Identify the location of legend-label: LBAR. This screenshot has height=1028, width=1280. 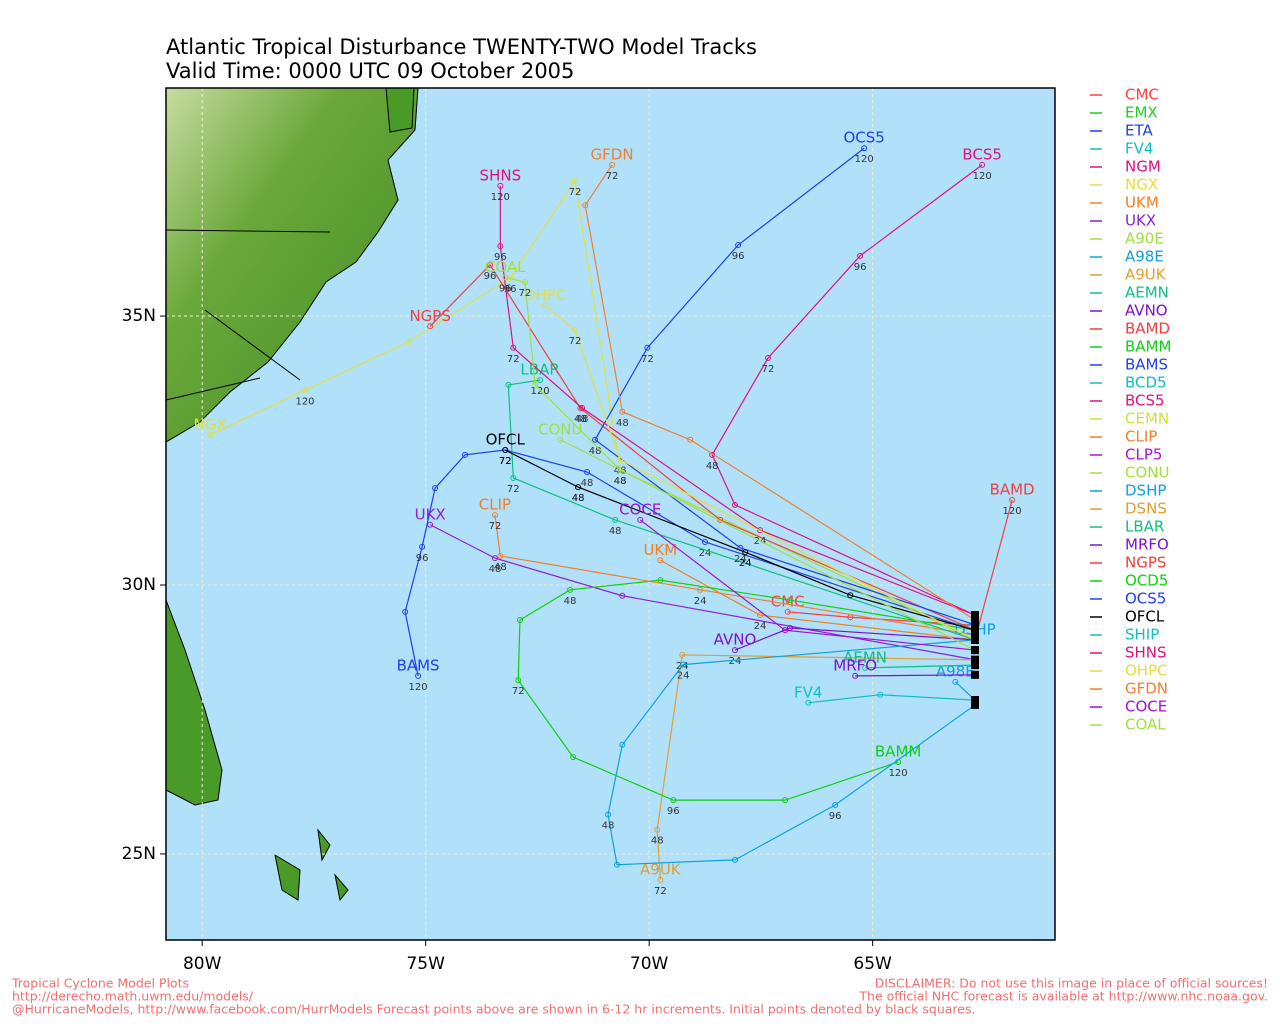
(1144, 527).